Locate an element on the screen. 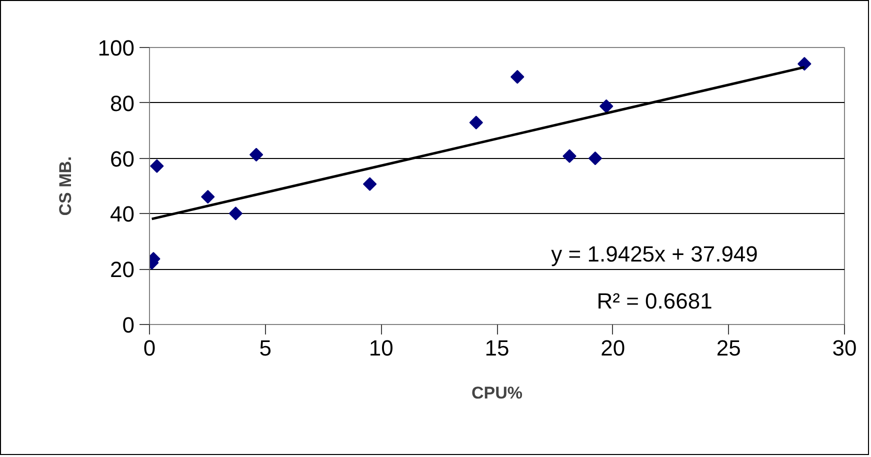  x-tick-label: 10 is located at coordinates (381, 348).